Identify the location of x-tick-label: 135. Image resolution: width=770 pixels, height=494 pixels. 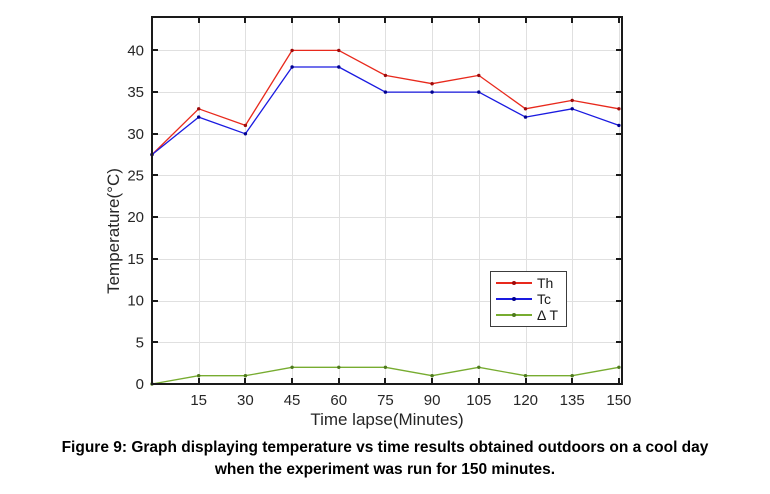
(572, 400).